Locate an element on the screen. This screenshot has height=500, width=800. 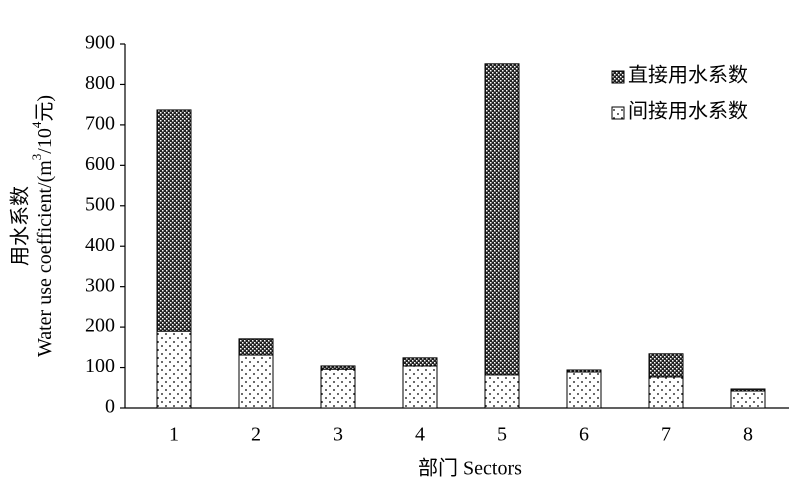
y-label-part: 元) is located at coordinates (45, 108).